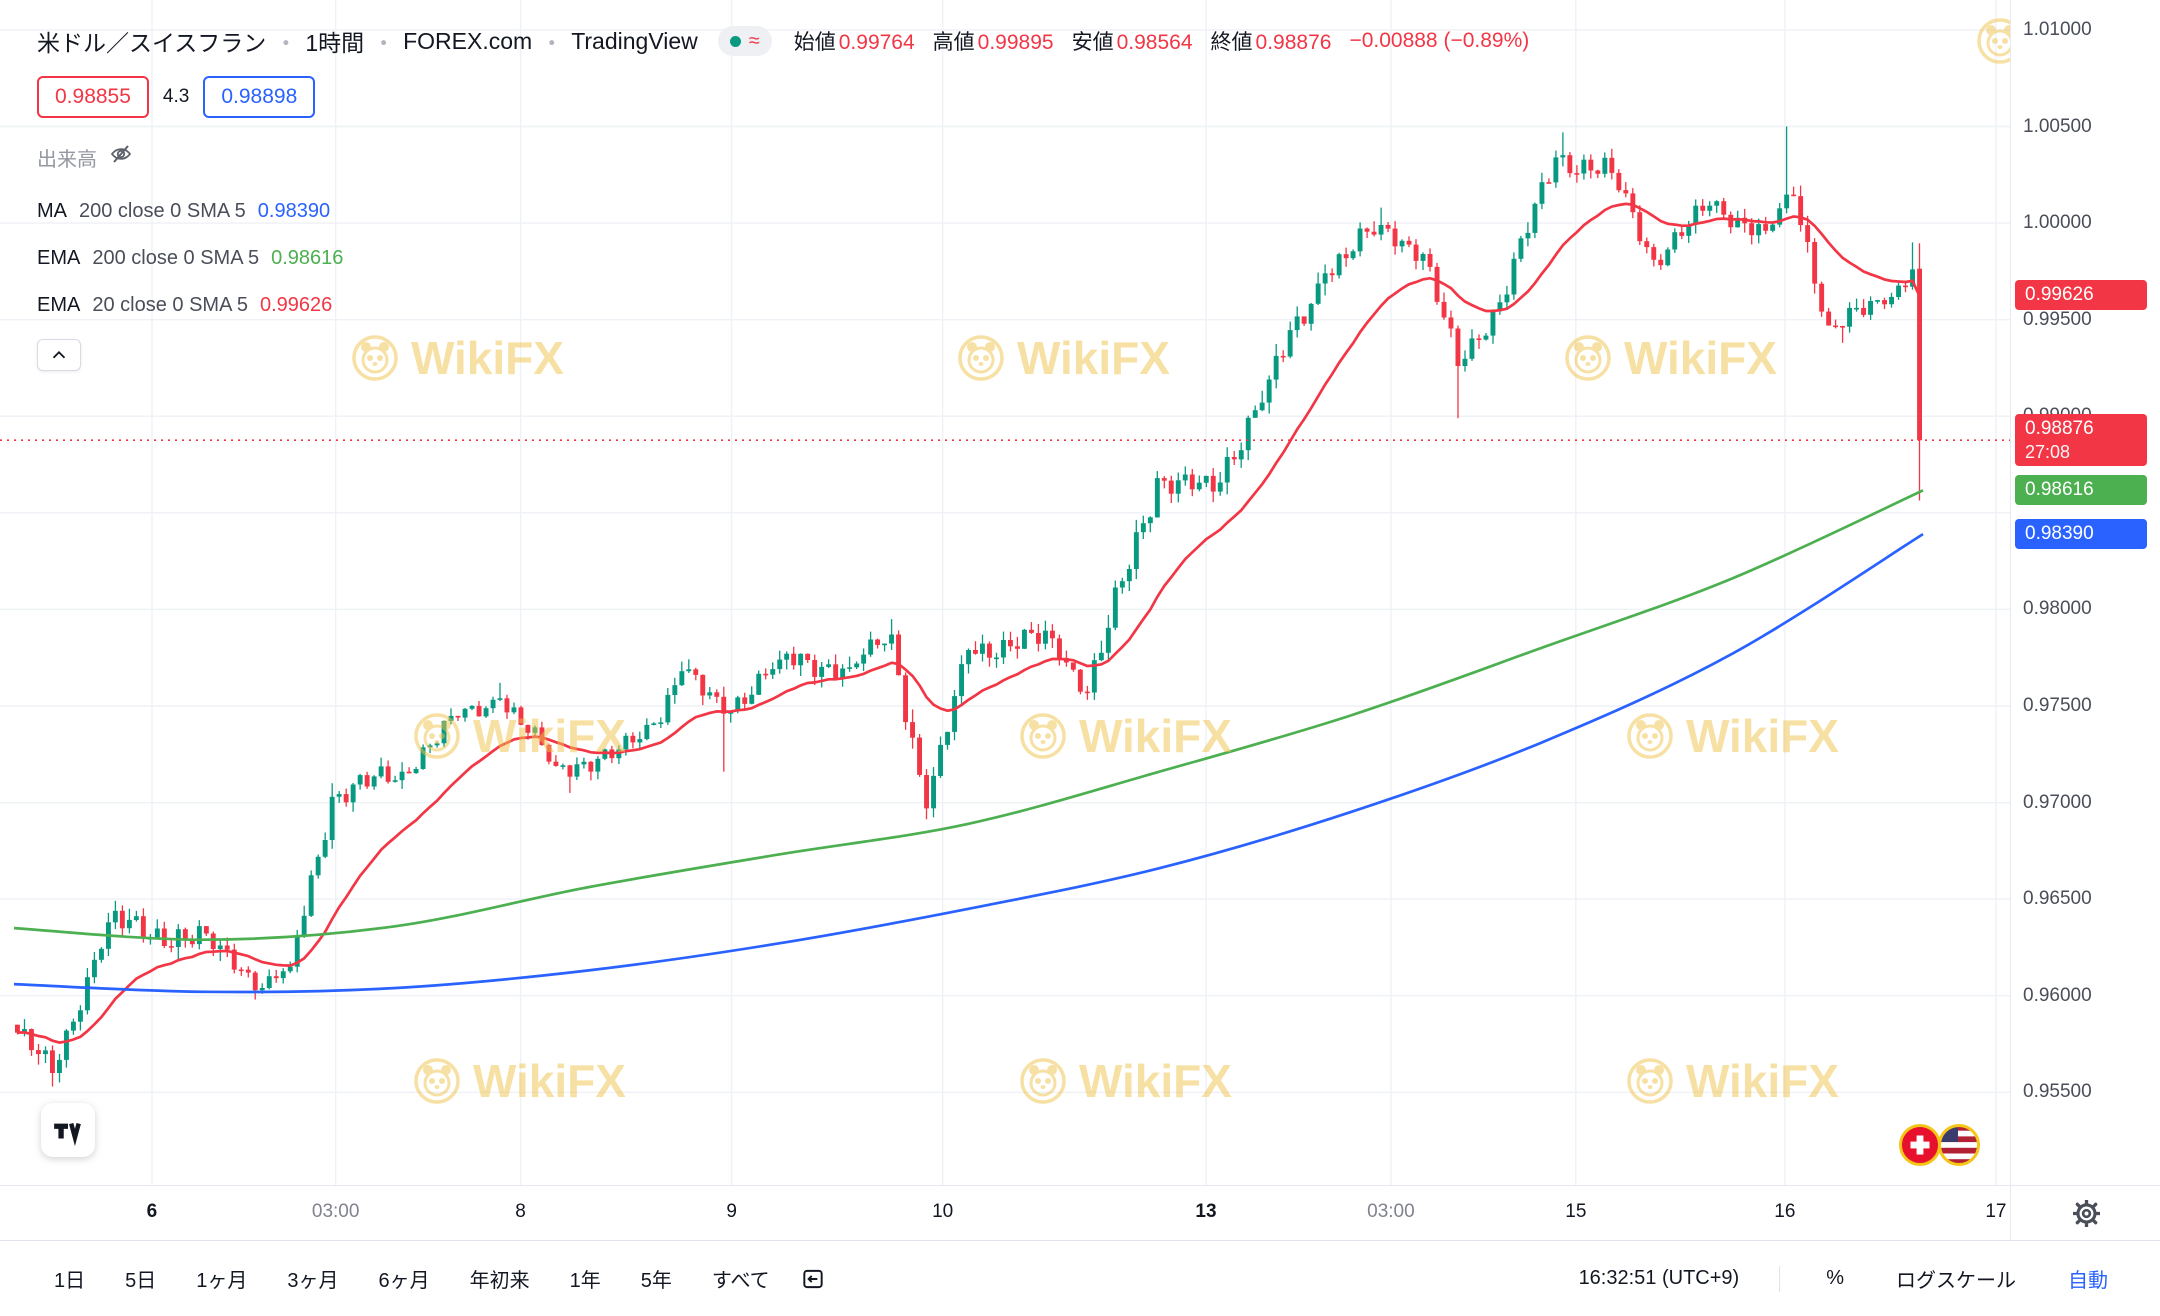 The width and height of the screenshot is (2160, 1316). Describe the element at coordinates (2057, 29) in the screenshot. I see `price-tick-label: 1.01000` at that location.